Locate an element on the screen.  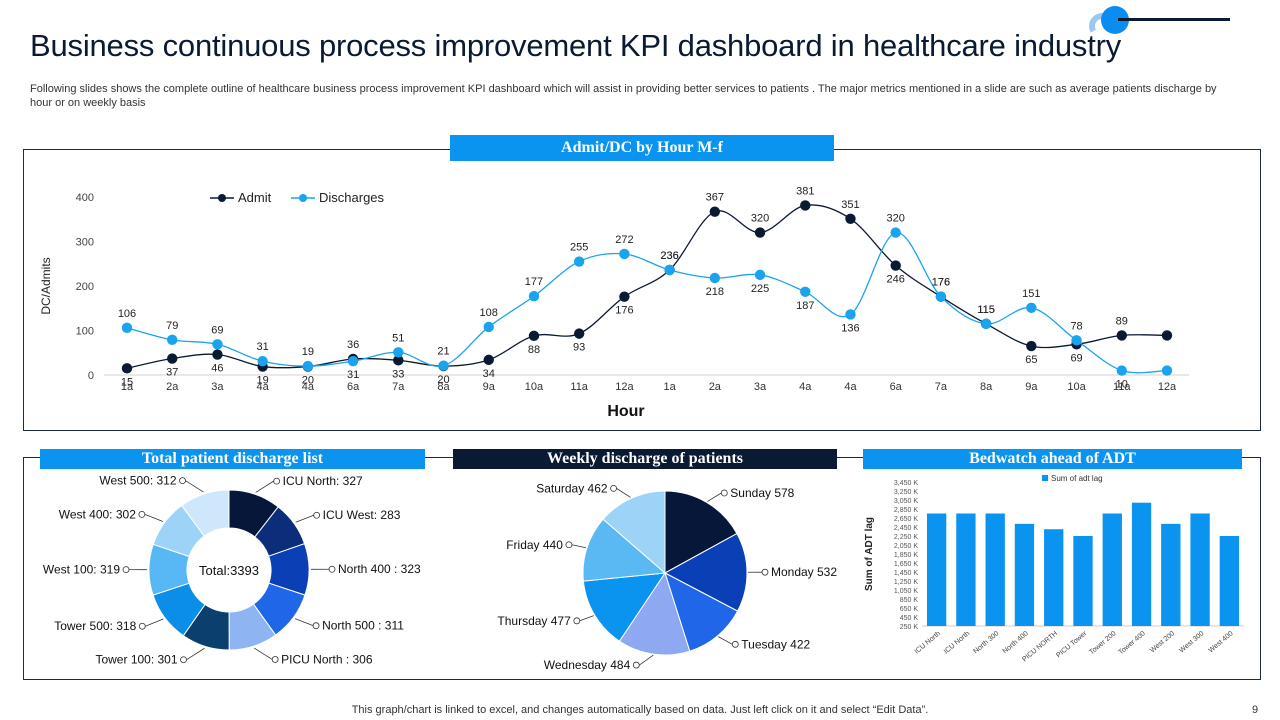
x-tick-label: 3a is located at coordinates (217, 387).